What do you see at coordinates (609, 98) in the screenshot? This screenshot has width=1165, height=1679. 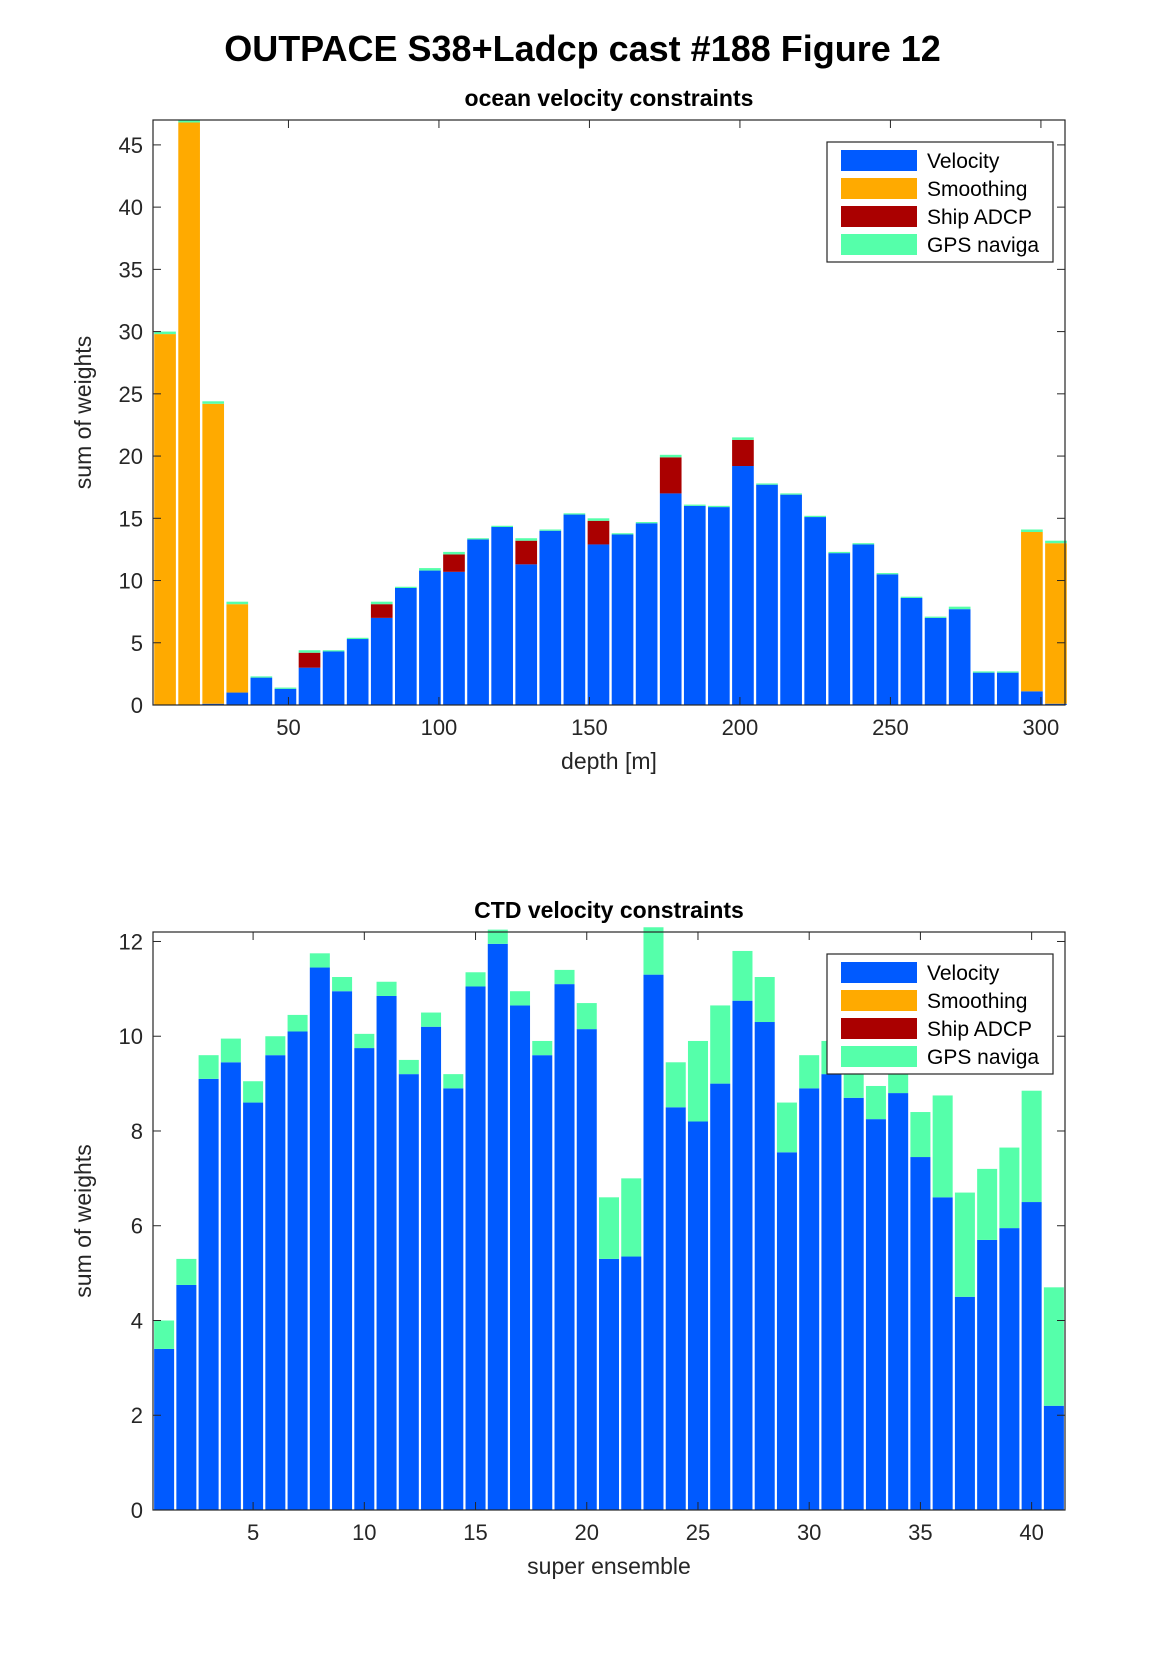 I see `chart-title: ocean velocity constraints` at bounding box center [609, 98].